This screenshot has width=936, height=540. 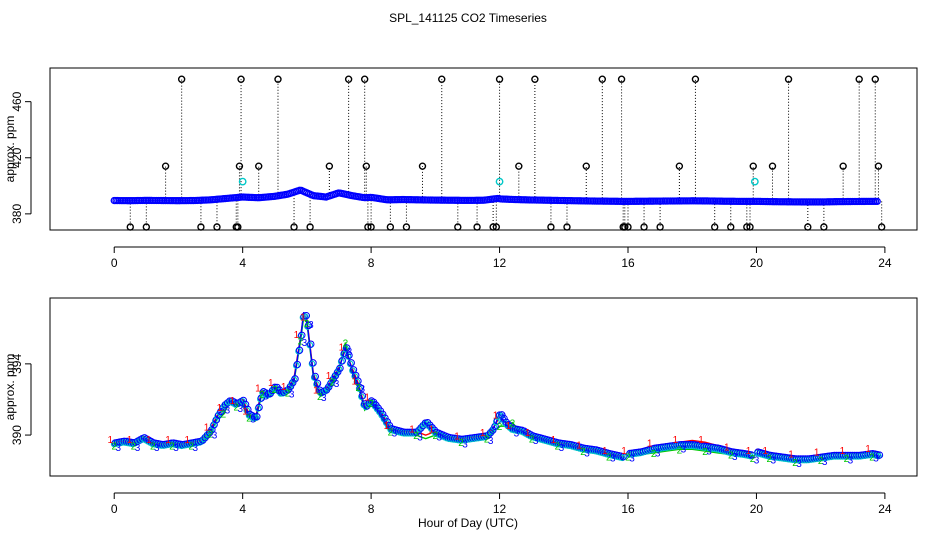 I want to click on bottom-x-axis: 0 4 8 12 16 20 24, so click(x=501, y=504).